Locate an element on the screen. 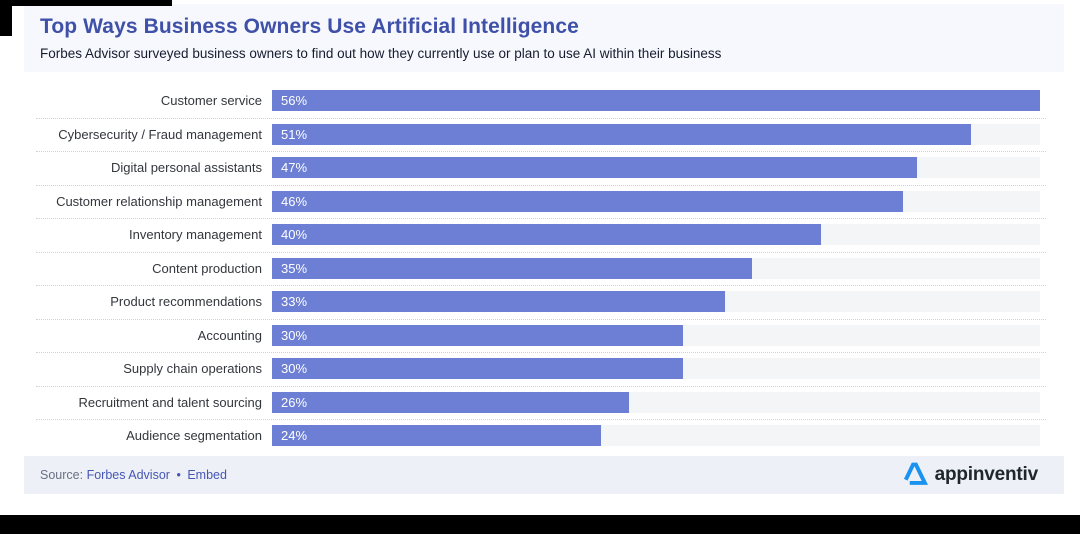 Image resolution: width=1080 pixels, height=534 pixels. bar-row: Product recommendations 33% is located at coordinates (540, 302).